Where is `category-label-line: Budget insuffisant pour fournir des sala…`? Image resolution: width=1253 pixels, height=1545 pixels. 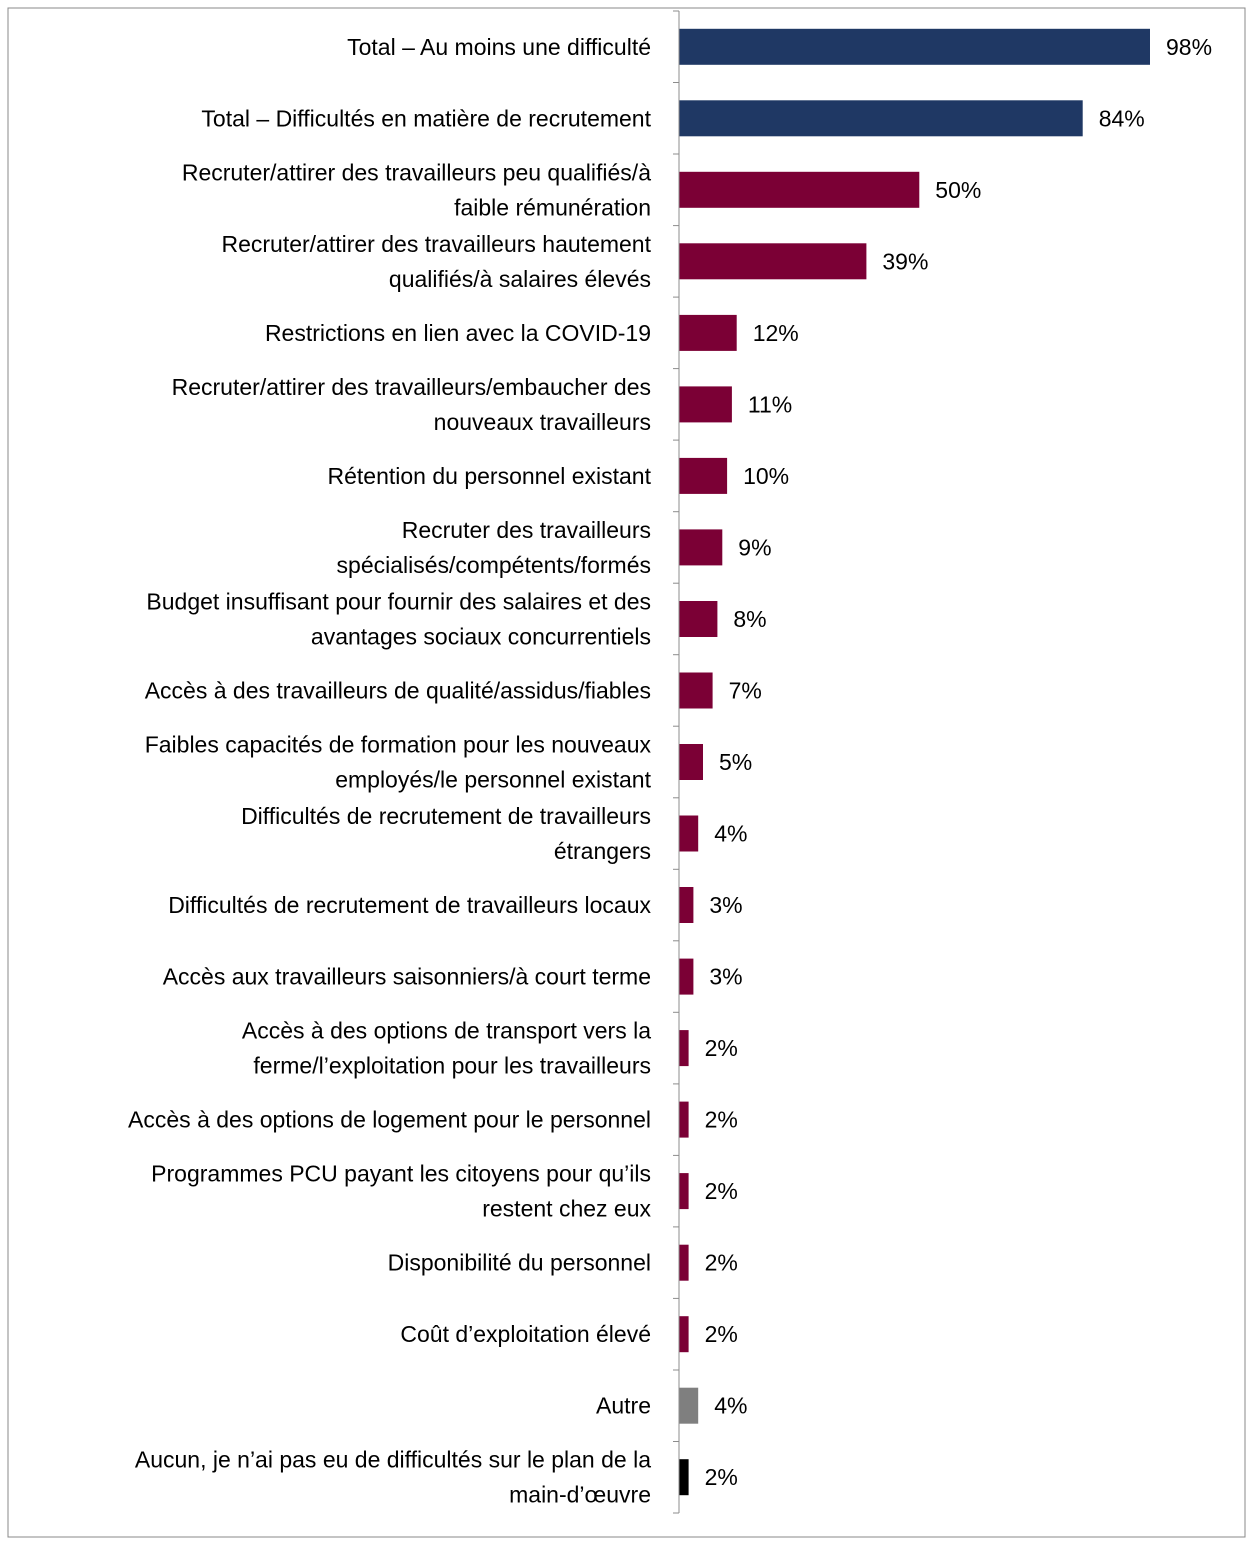
category-label-line: Budget insuffisant pour fournir des sala… is located at coordinates (398, 602).